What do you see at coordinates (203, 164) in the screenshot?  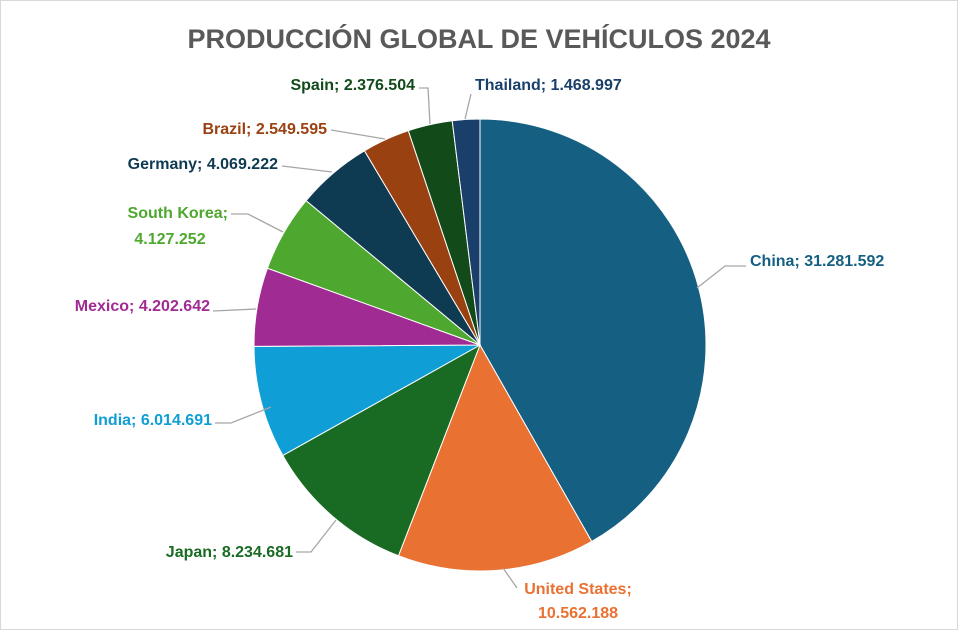 I see `data-label-germany: Germany; 4.069.222` at bounding box center [203, 164].